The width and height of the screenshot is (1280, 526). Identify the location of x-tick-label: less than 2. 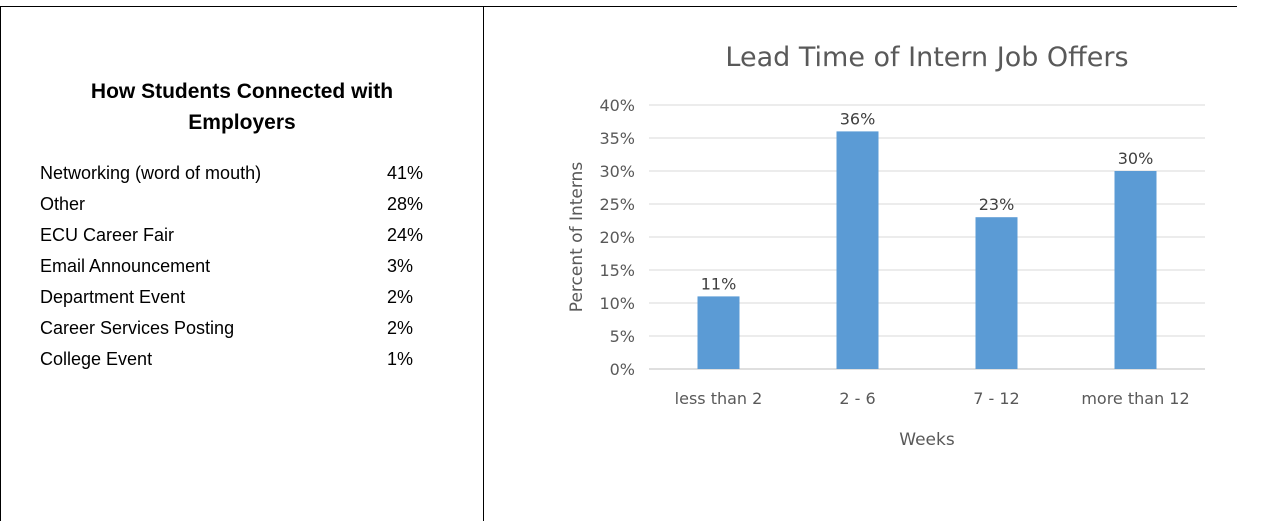
(719, 398).